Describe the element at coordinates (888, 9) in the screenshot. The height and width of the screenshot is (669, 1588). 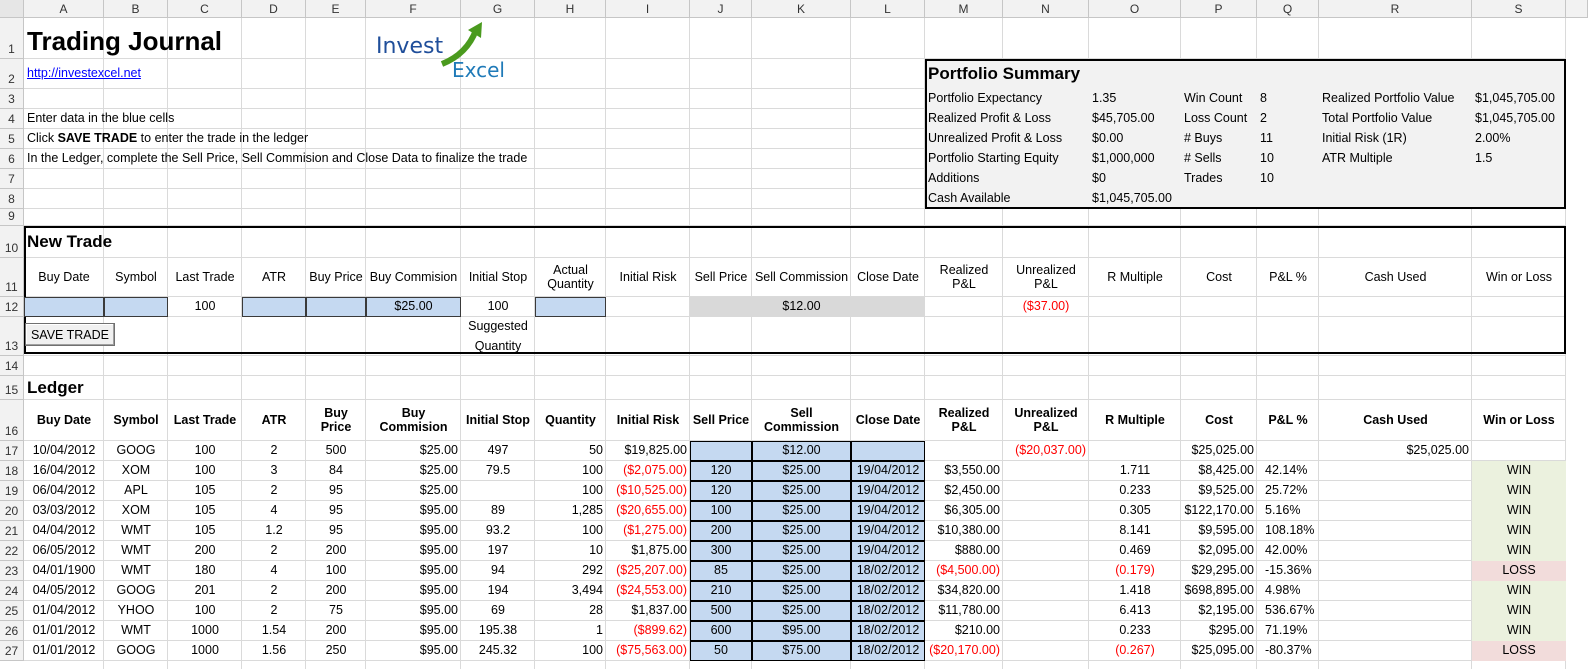
I see `column-header-l: L` at that location.